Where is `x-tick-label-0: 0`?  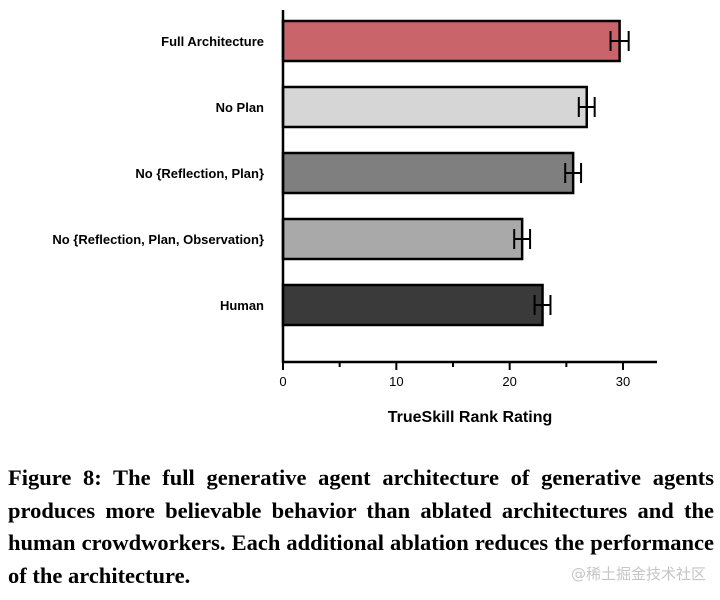 x-tick-label-0: 0 is located at coordinates (282, 381).